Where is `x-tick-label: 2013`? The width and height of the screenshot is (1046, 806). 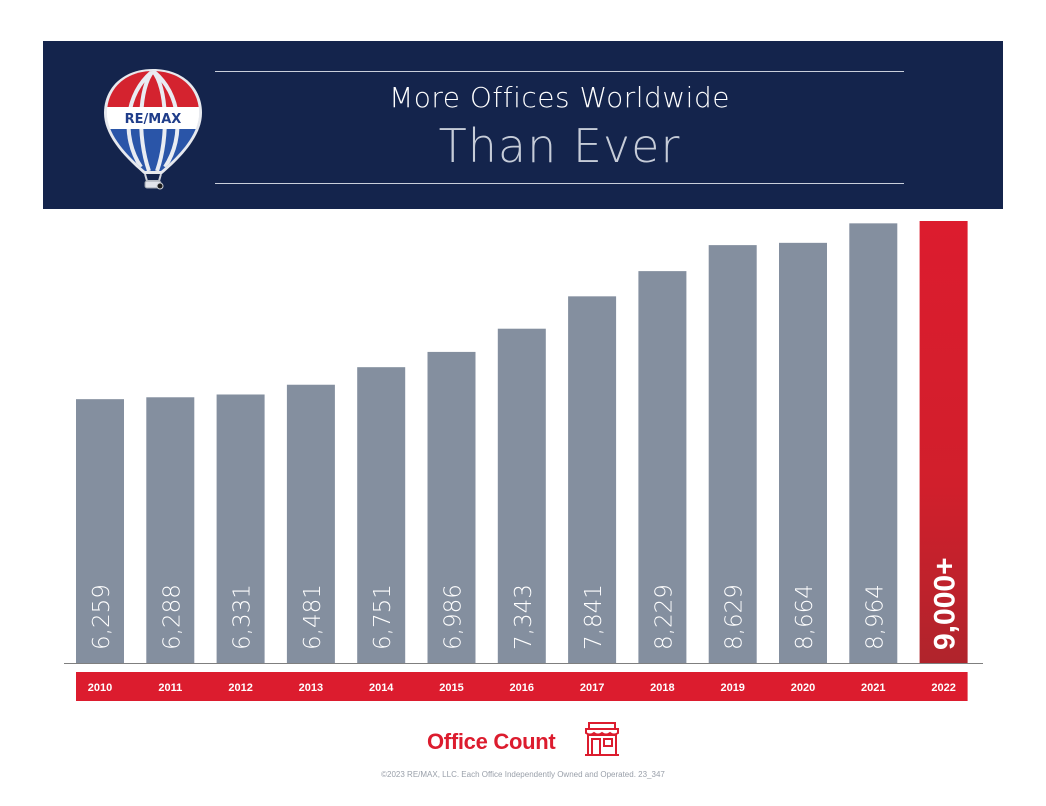 x-tick-label: 2013 is located at coordinates (311, 688).